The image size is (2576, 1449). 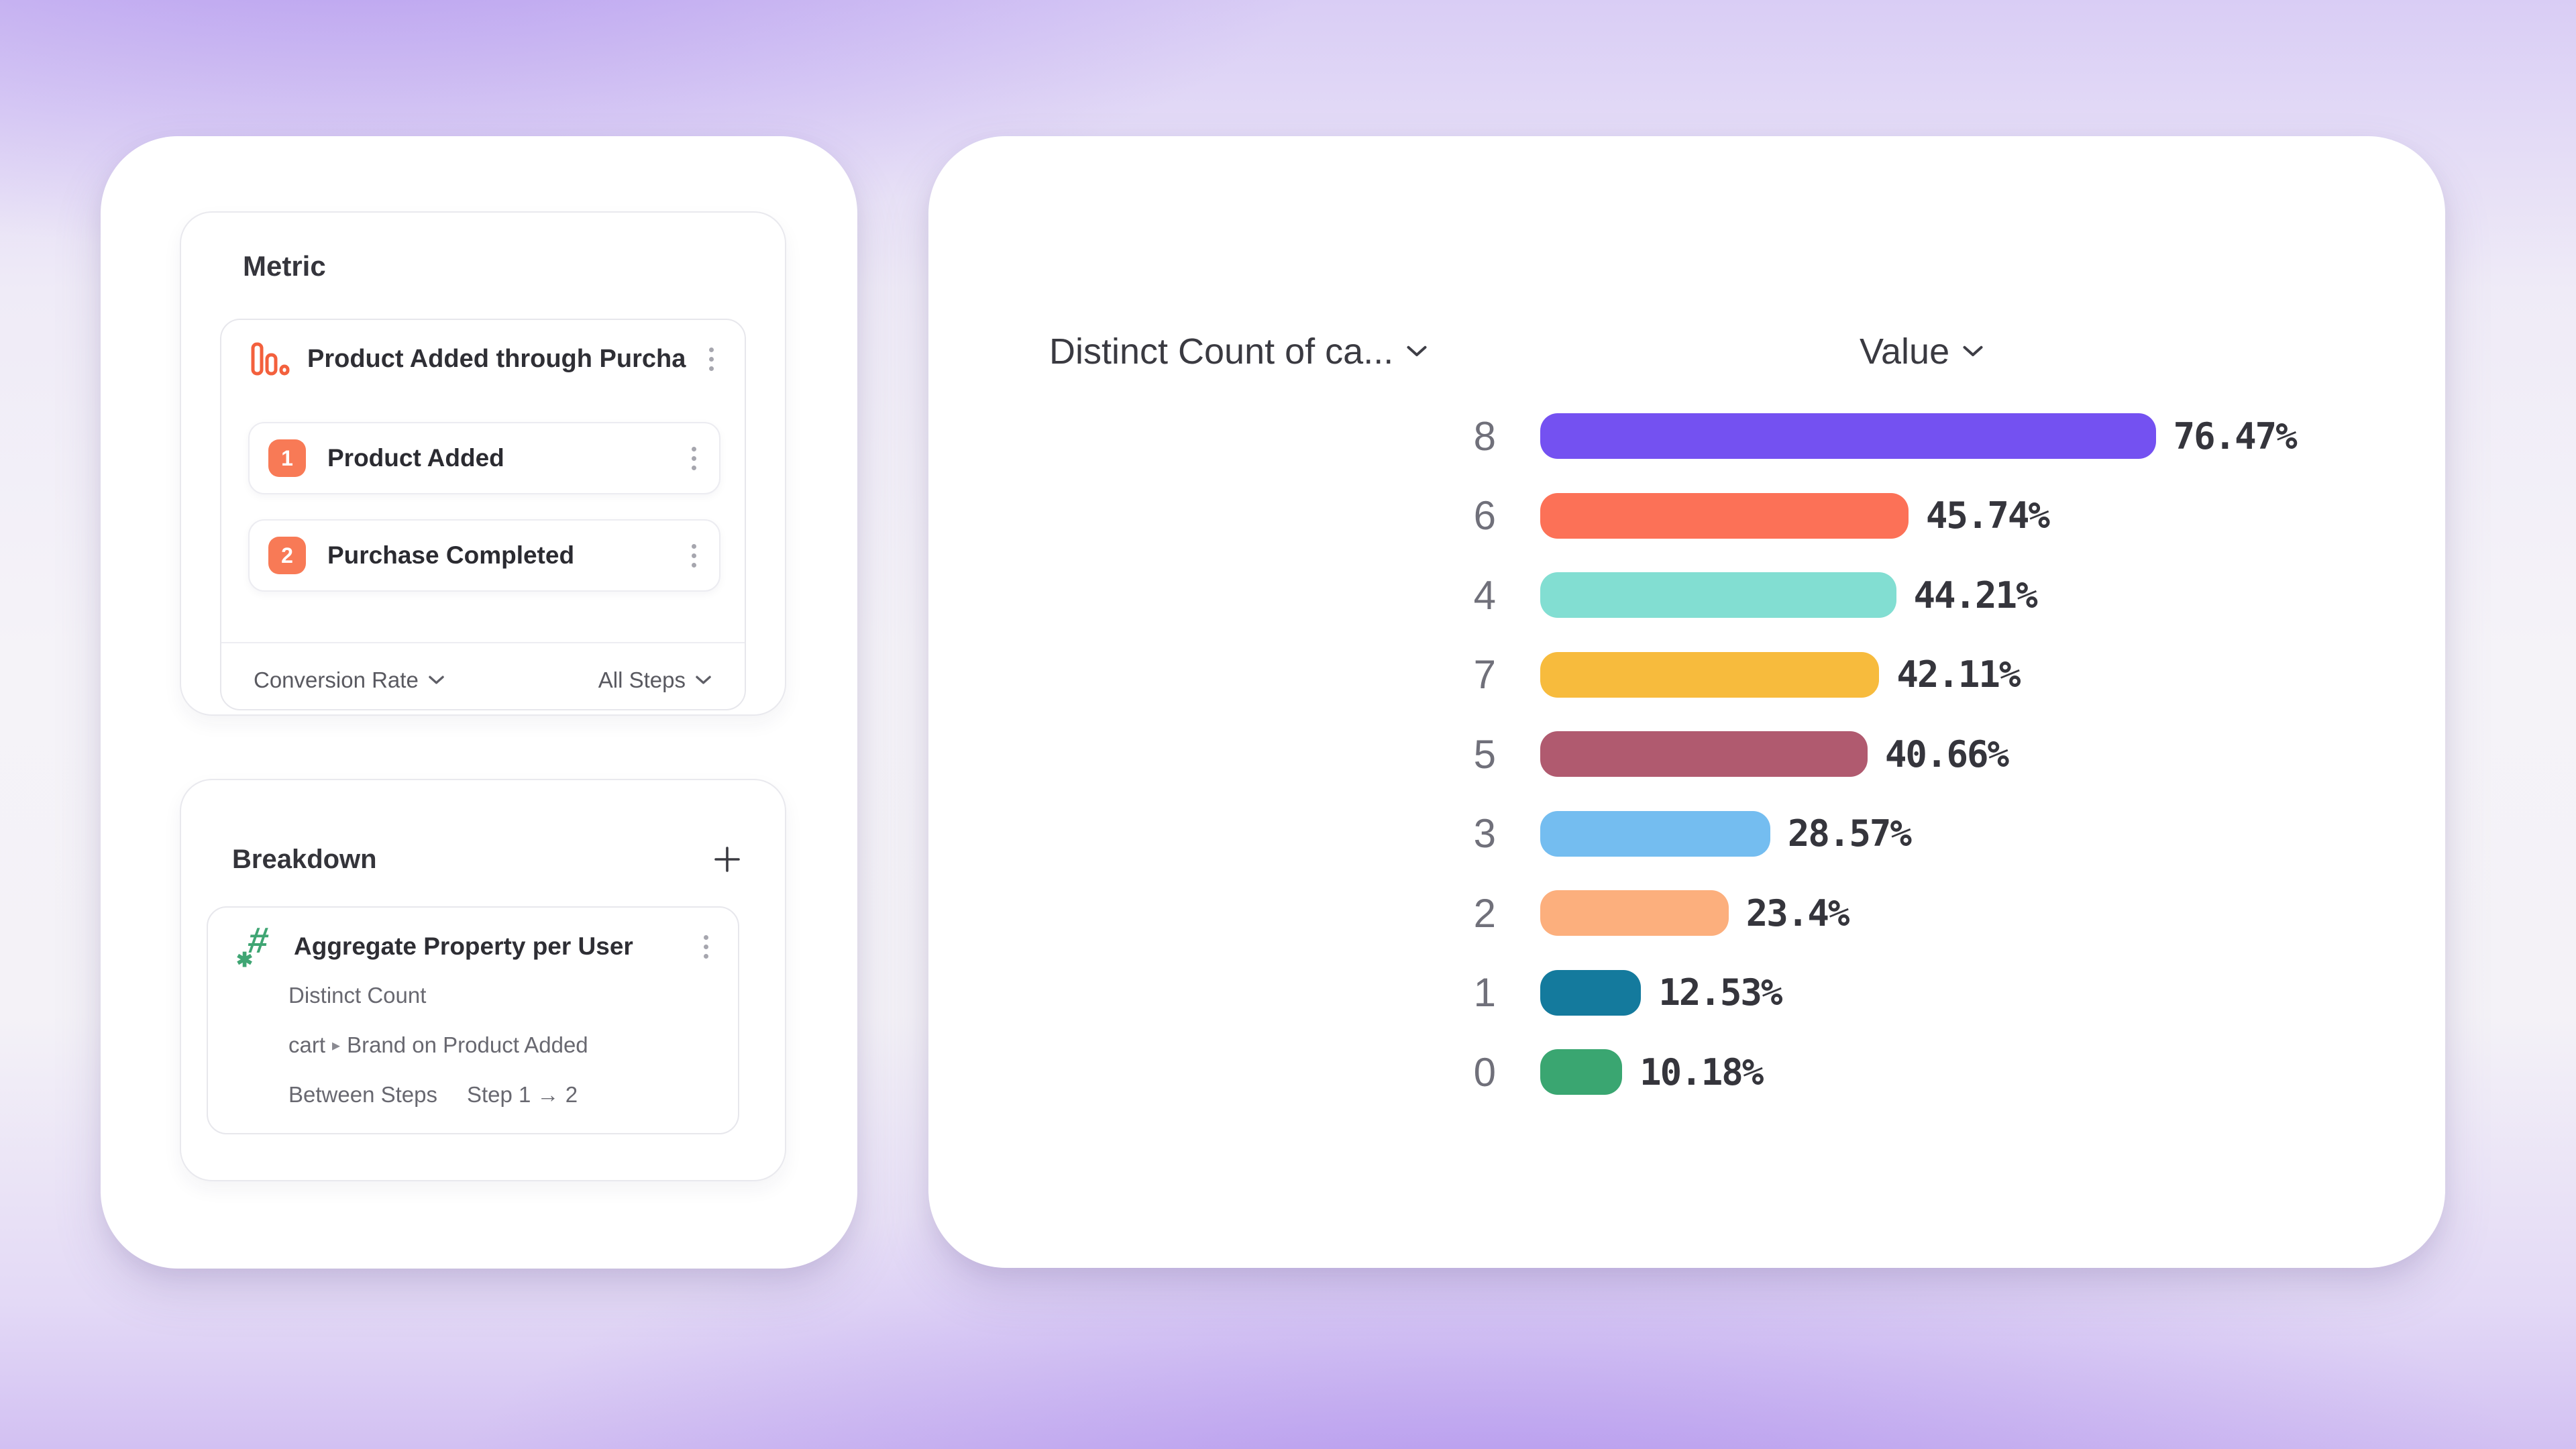 I want to click on funnel-step-row-2: 2 Purchase Completed, so click(x=484, y=555).